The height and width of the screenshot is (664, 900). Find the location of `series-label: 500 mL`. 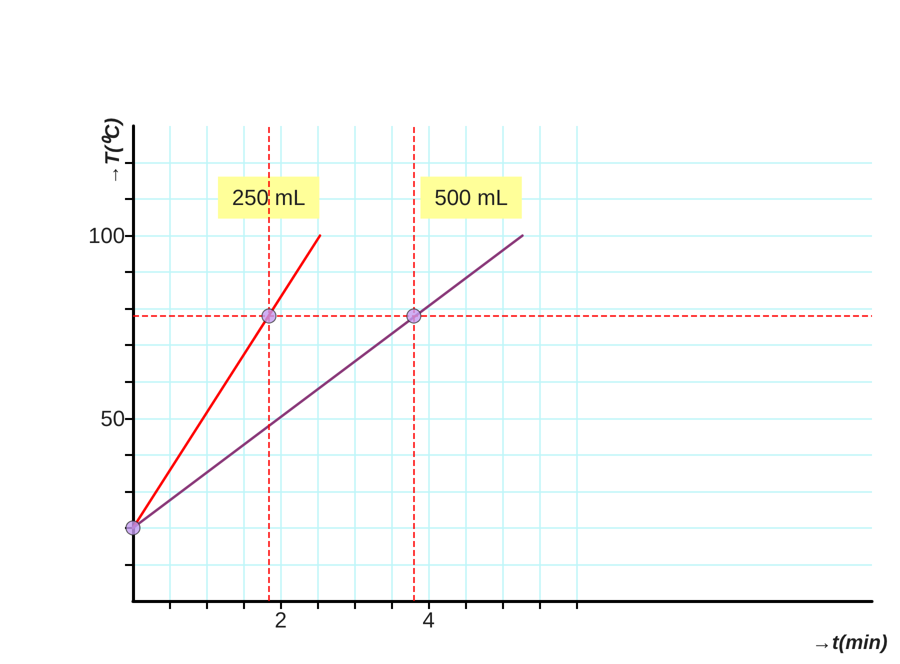

series-label: 500 mL is located at coordinates (471, 197).